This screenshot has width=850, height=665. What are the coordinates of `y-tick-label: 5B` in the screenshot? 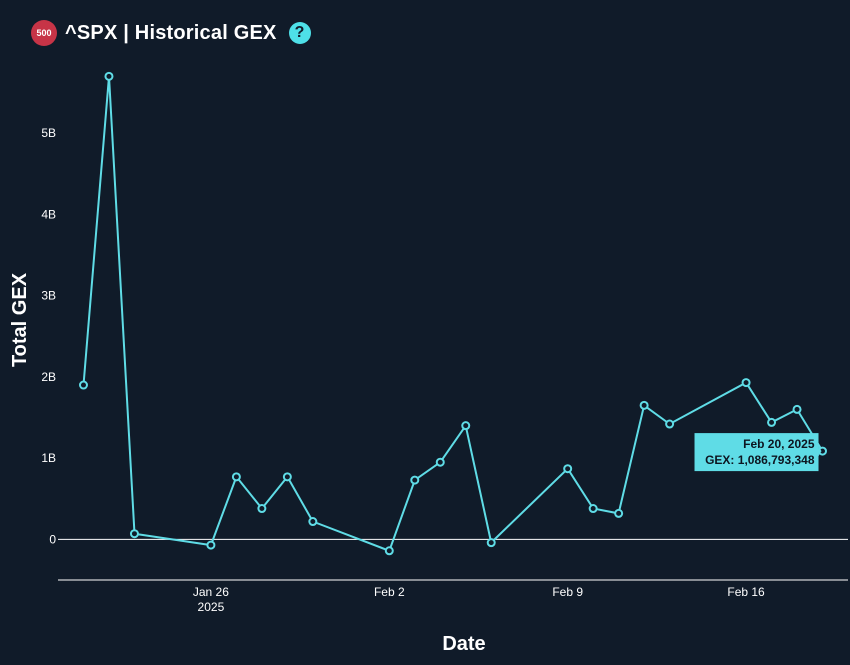 It's located at (48, 133).